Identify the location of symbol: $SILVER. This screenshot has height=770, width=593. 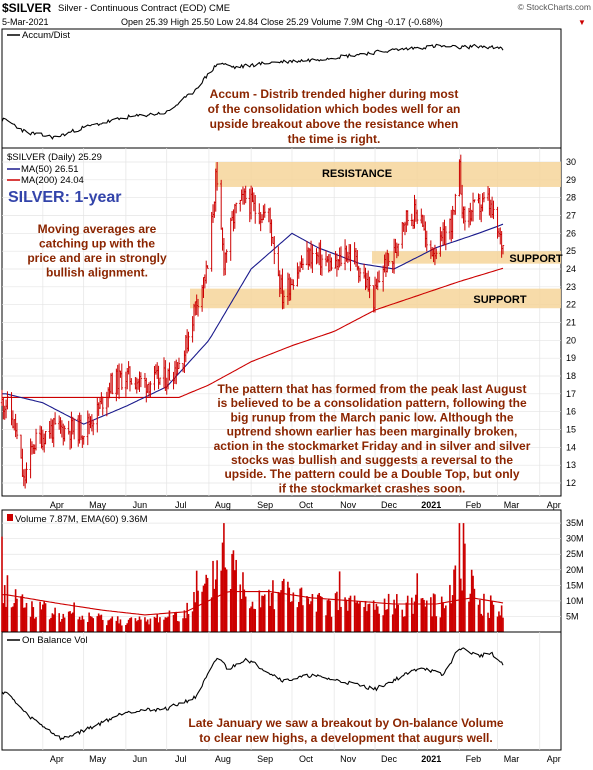
(26, 8).